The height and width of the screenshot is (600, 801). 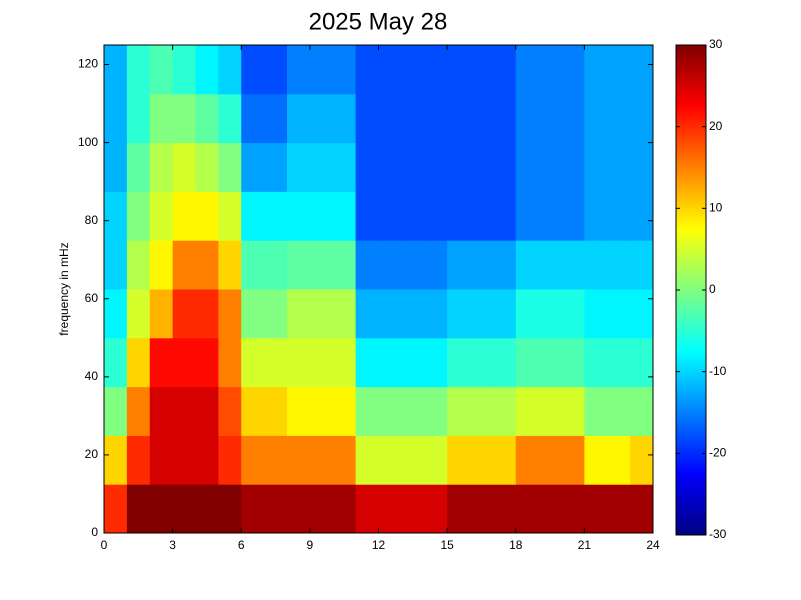 I want to click on colorbar-tick-label: 30, so click(x=716, y=44).